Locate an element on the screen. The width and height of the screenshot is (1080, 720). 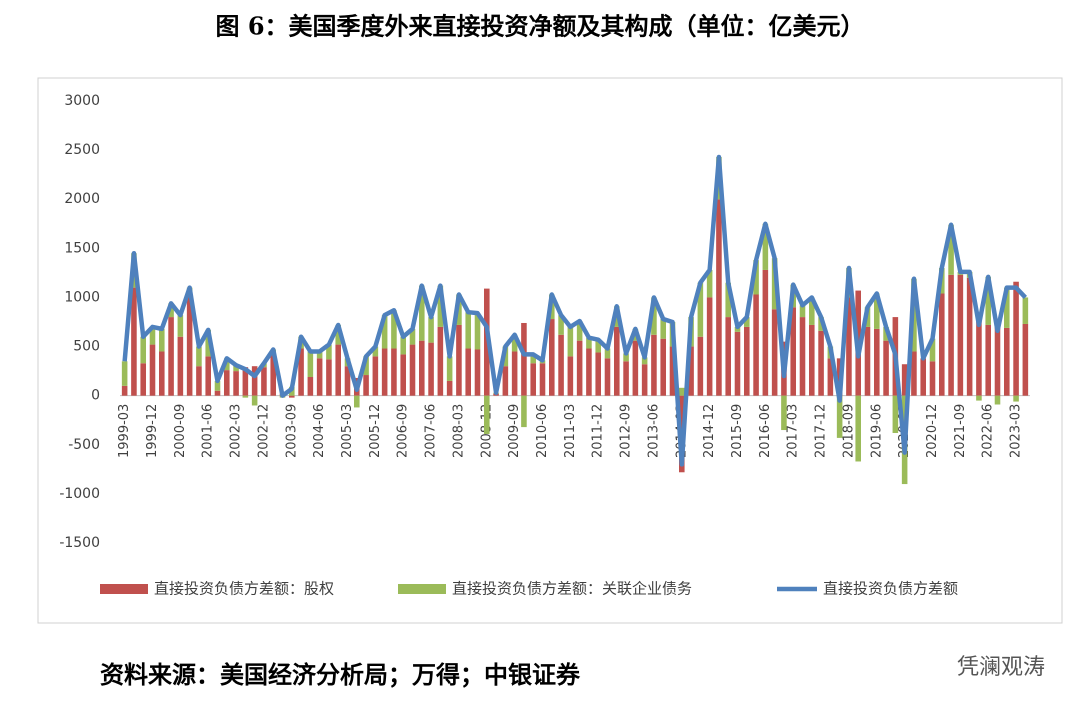
x-tick-label: 2011-12 is located at coordinates (598, 431).